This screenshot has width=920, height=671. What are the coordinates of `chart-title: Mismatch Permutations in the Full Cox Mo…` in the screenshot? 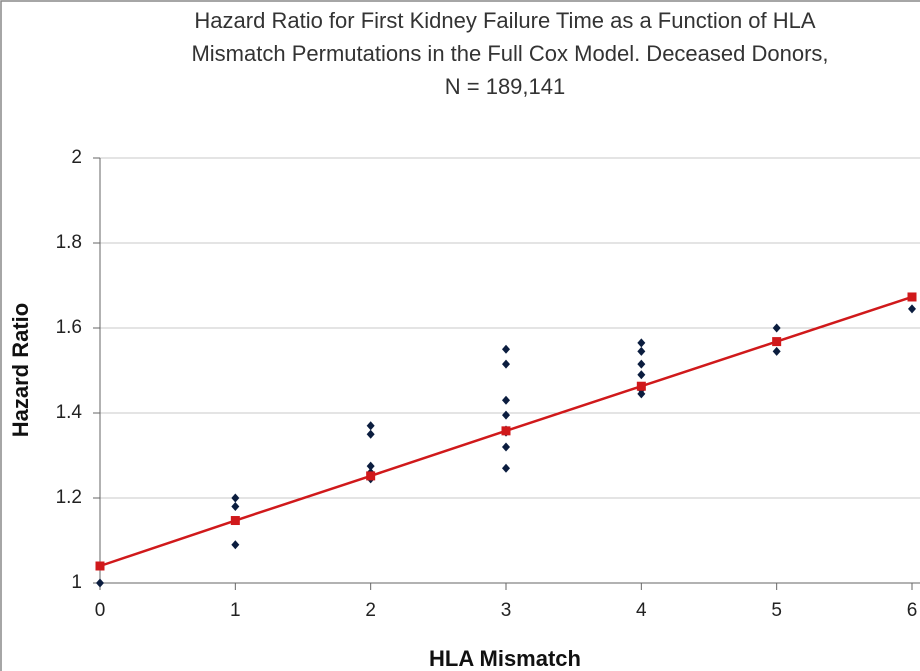 It's located at (509, 53).